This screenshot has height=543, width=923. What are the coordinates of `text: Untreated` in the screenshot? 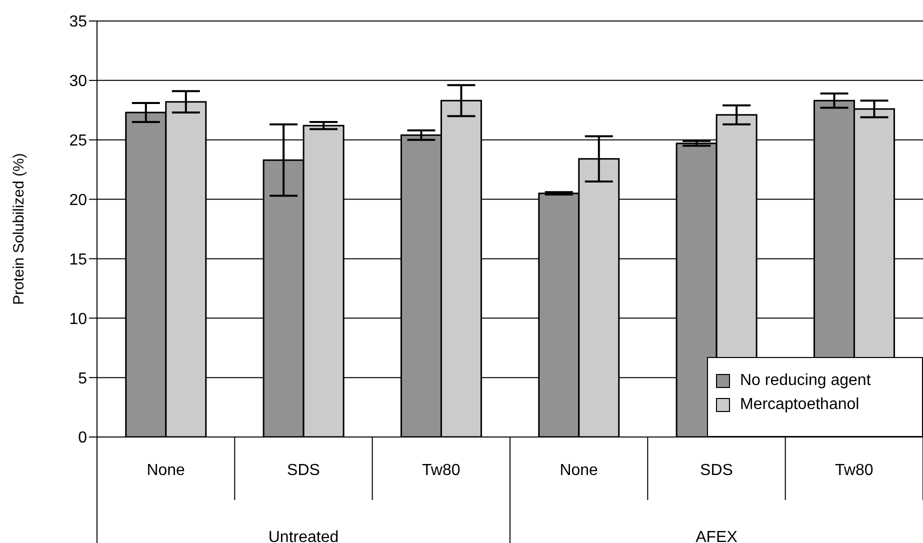 It's located at (303, 536).